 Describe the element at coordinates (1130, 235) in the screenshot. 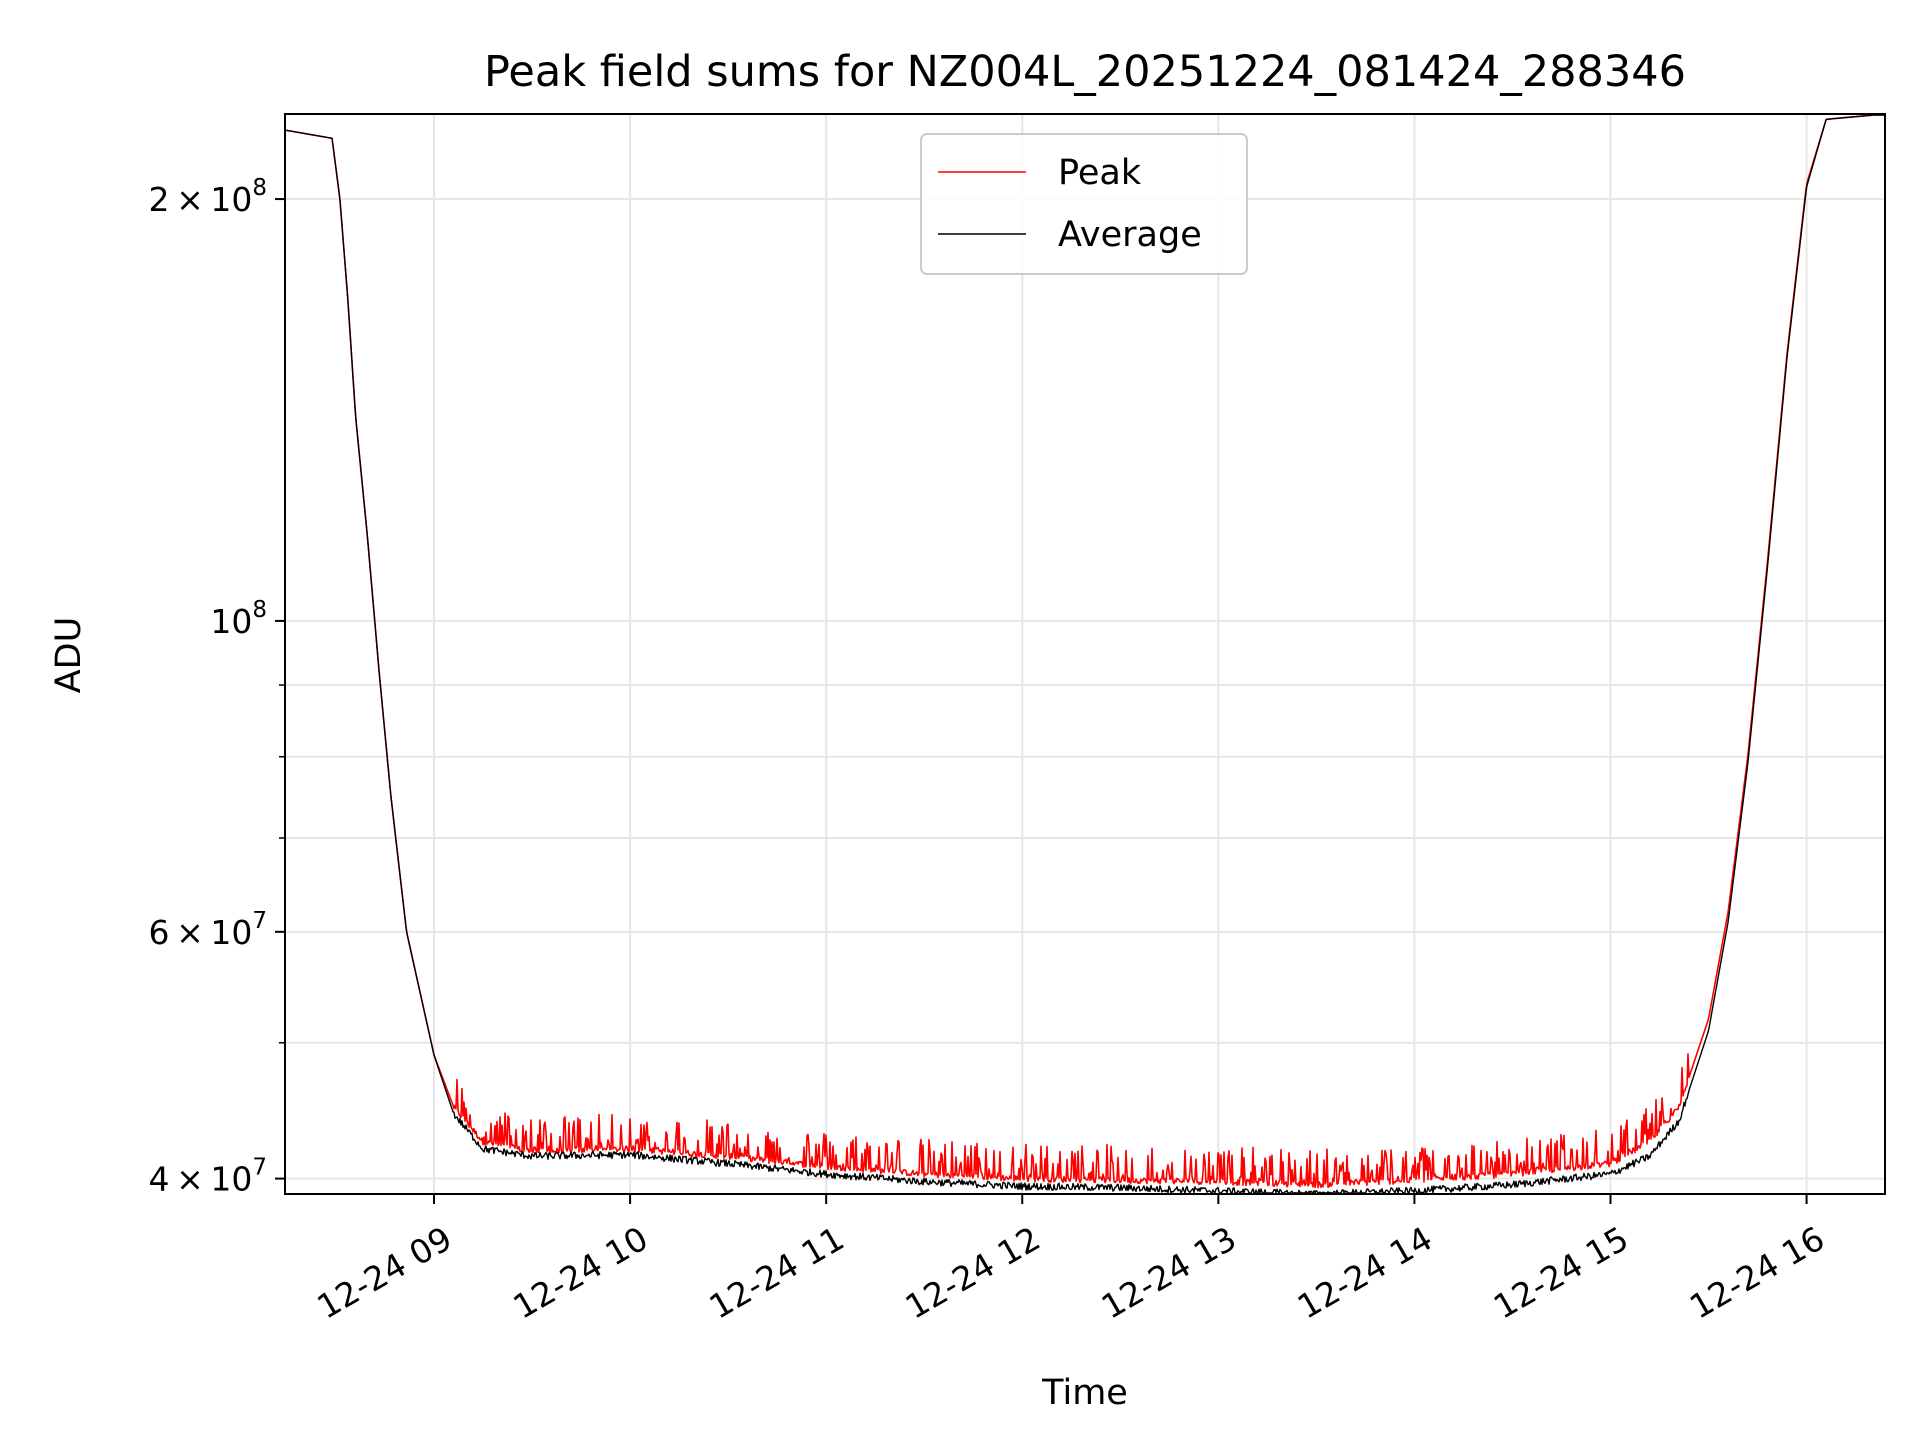

I see `legend-label-average: Average` at that location.